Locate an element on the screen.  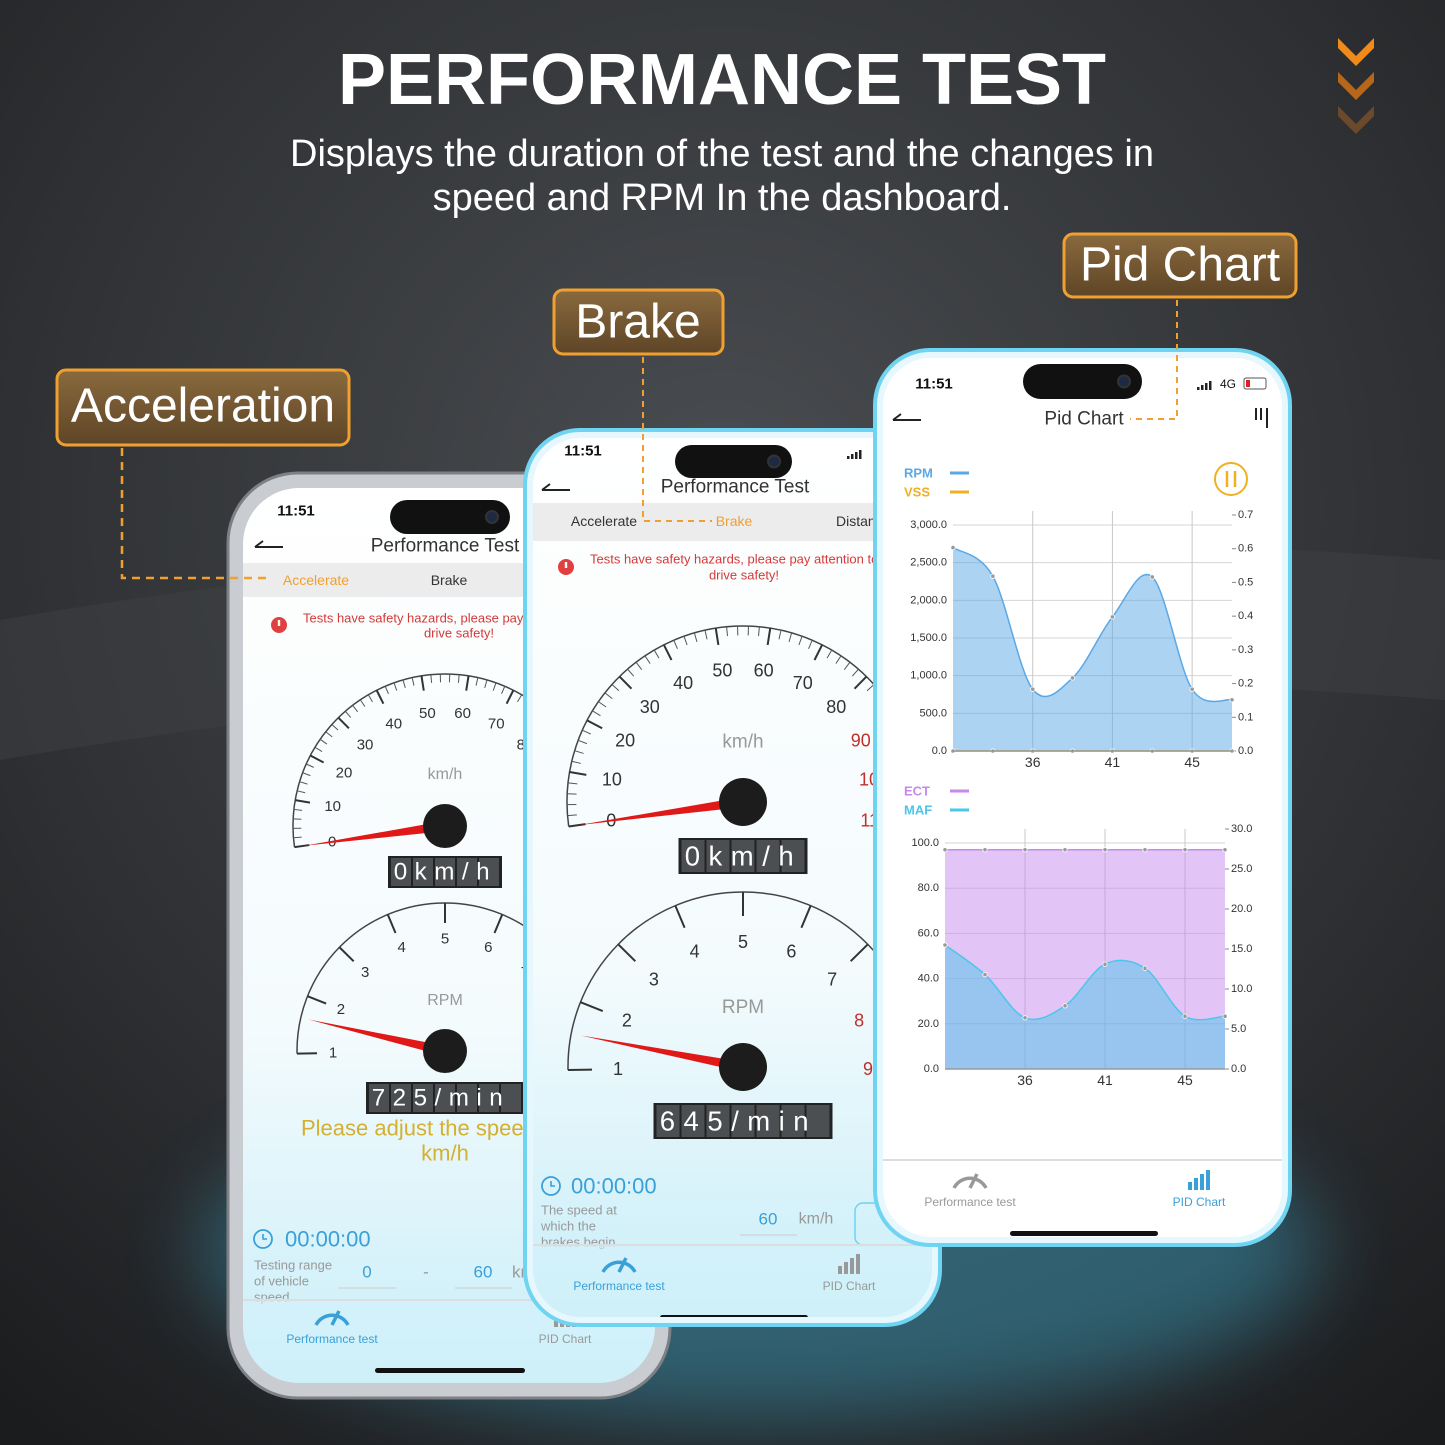
range-label: of vehicle is located at coordinates (281, 1281).